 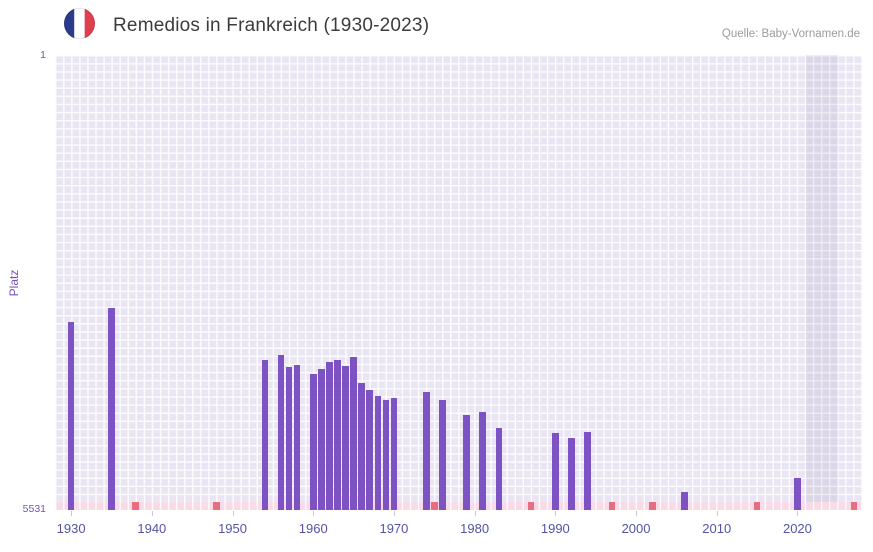 I want to click on bar-1935, so click(x=111, y=408).